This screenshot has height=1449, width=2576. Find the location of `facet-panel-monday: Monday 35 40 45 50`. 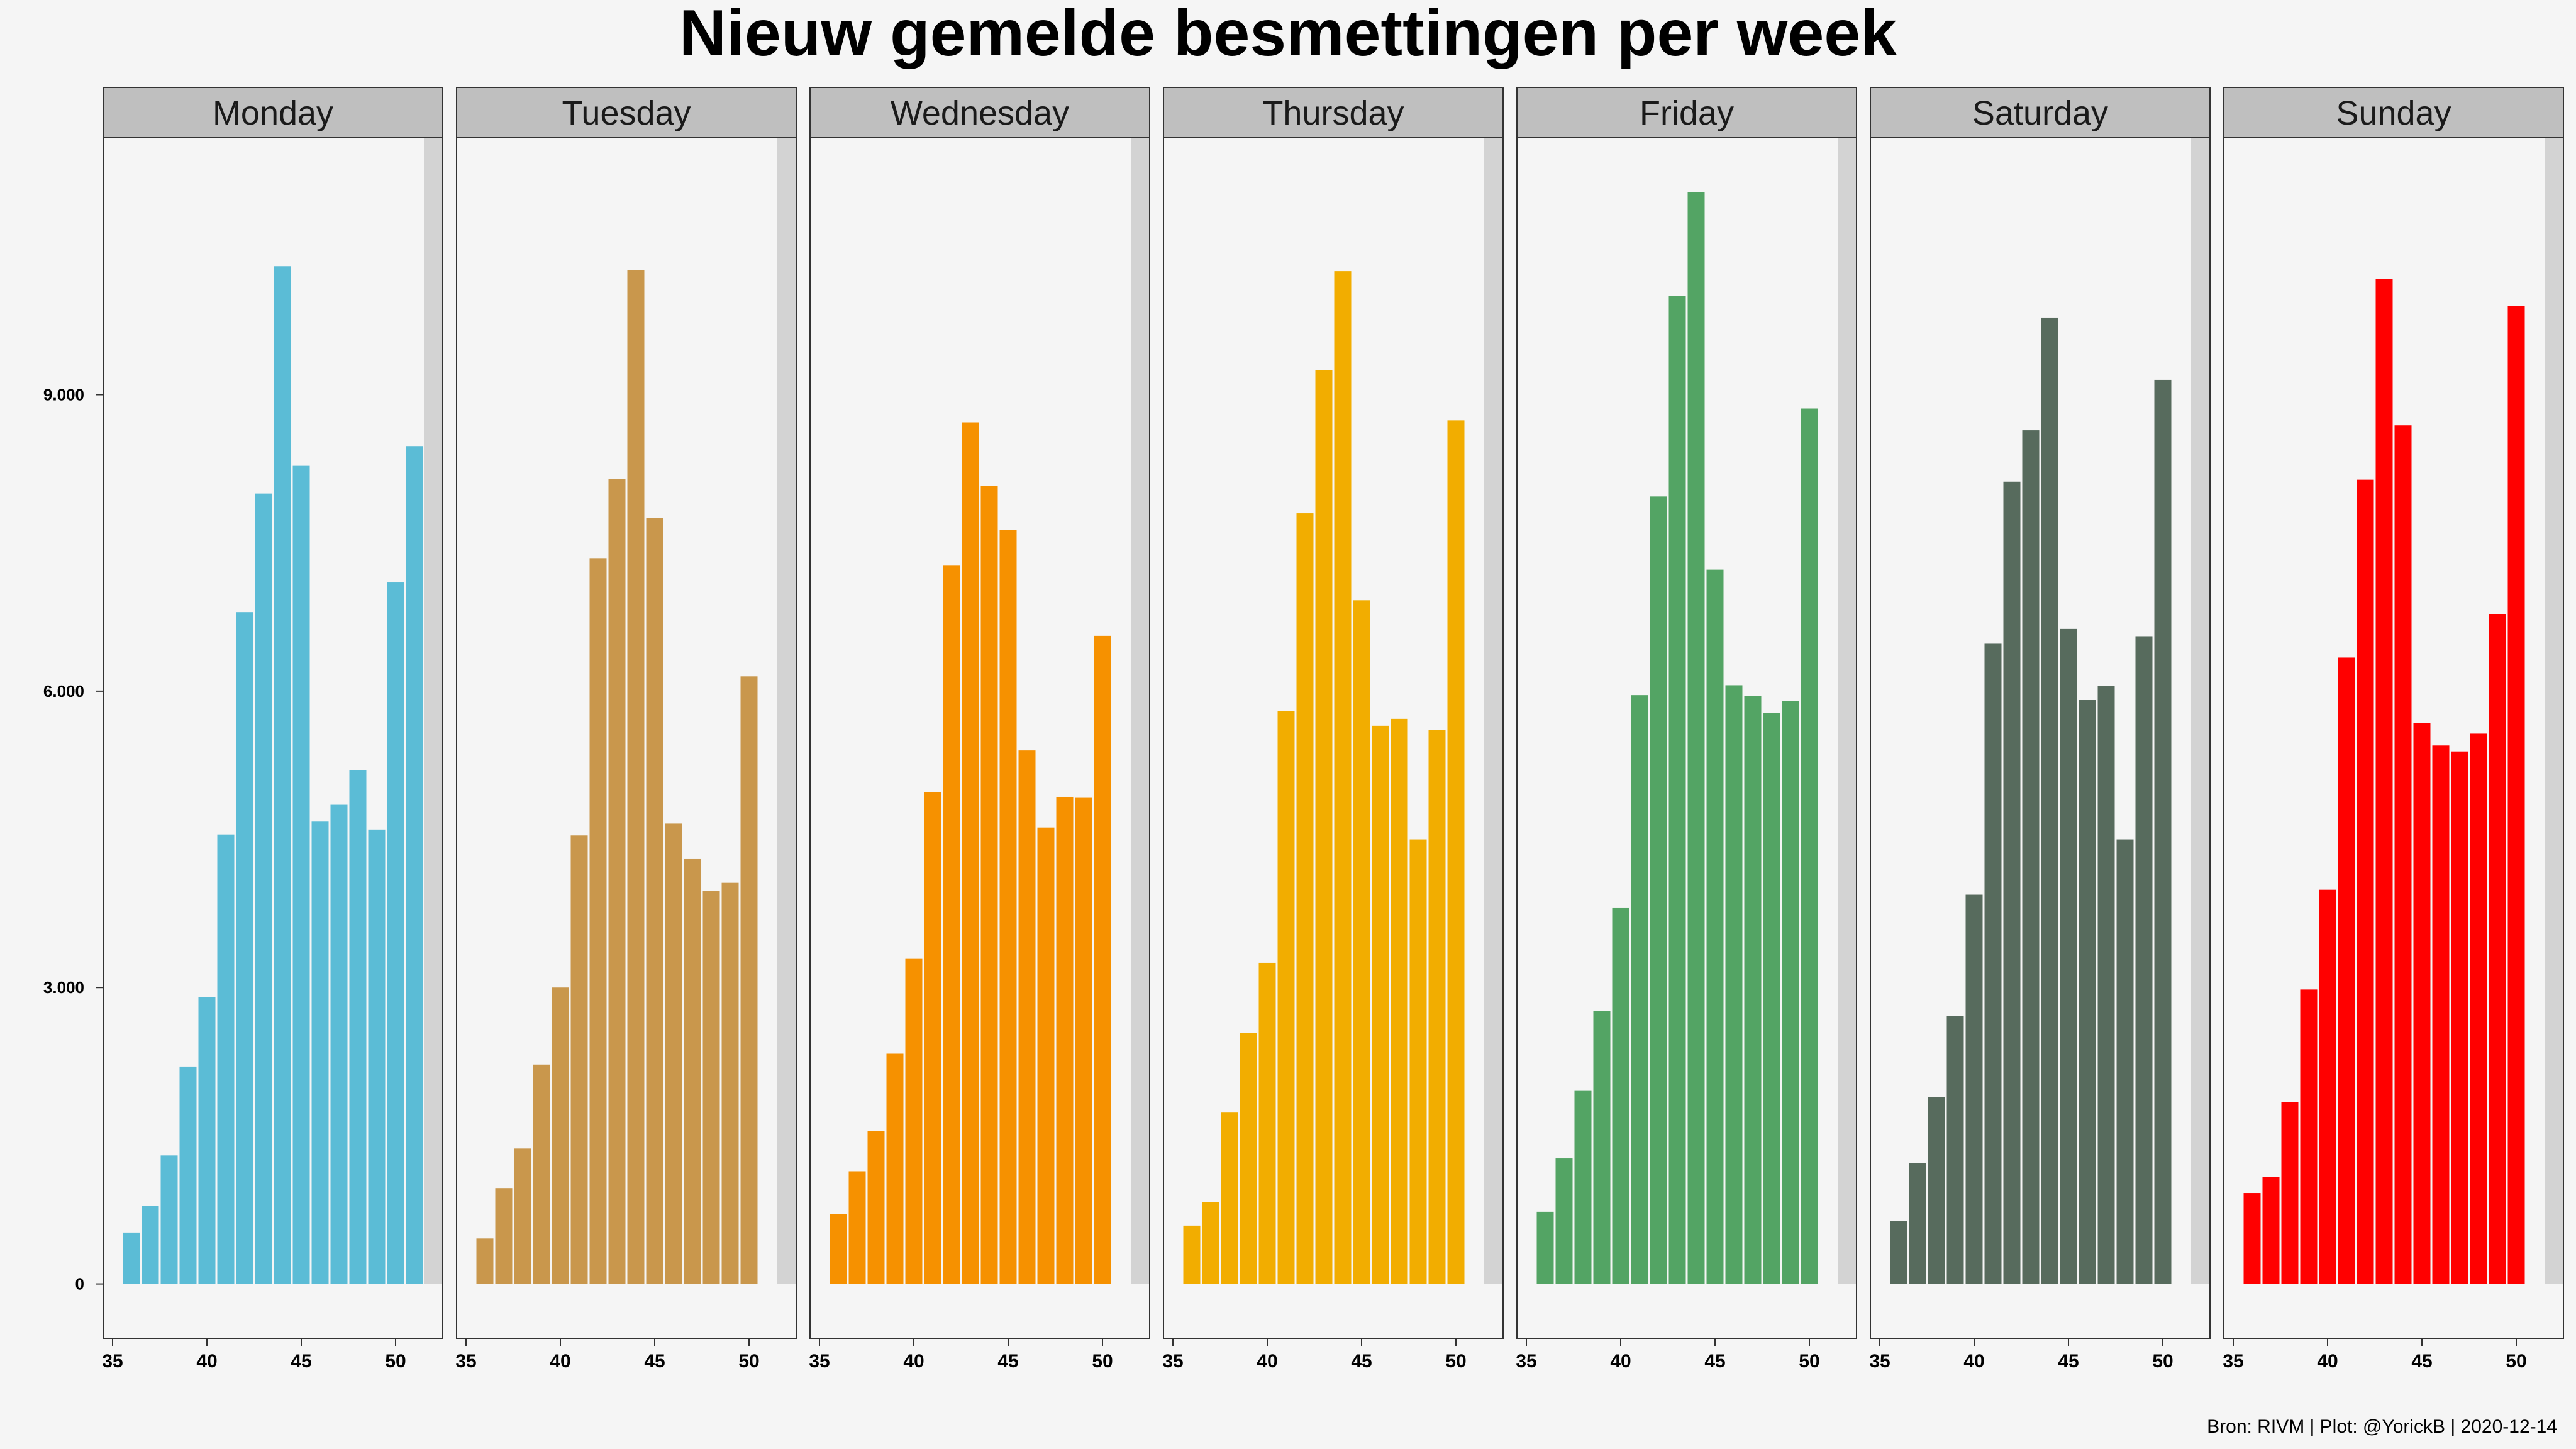

facet-panel-monday: Monday 35 40 45 50 is located at coordinates (272, 729).